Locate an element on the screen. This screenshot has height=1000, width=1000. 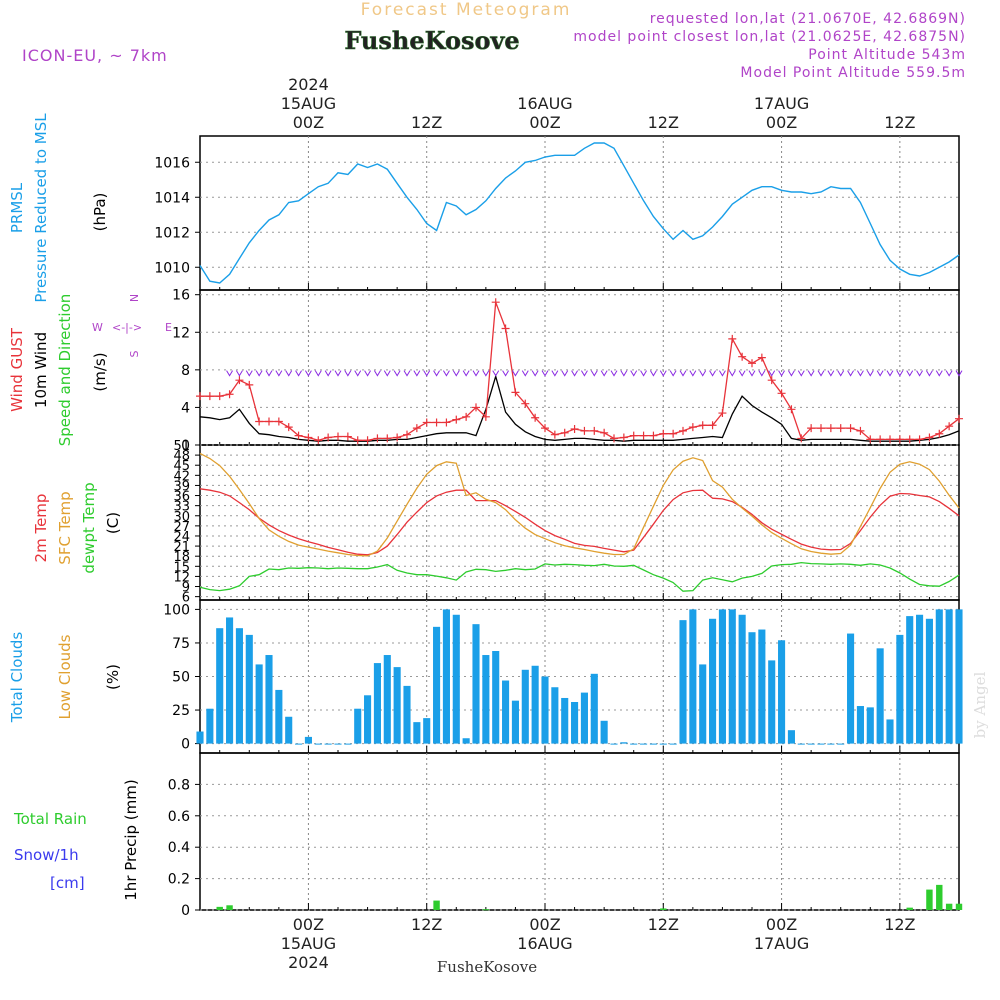
precip-panel: 0 0.2 0.4 0.6 0.8 is located at coordinates (565, 835).